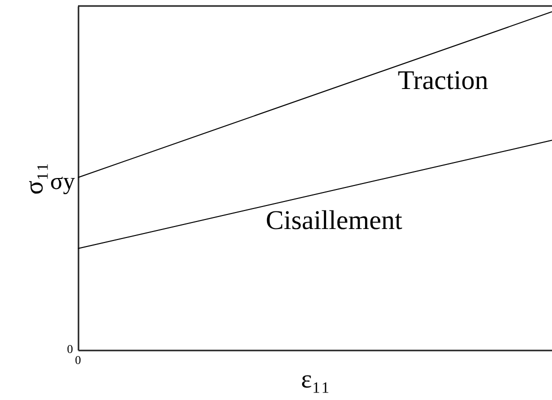 This screenshot has height=400, width=552. I want to click on x-axis-title: ε₁₁, so click(315, 379).